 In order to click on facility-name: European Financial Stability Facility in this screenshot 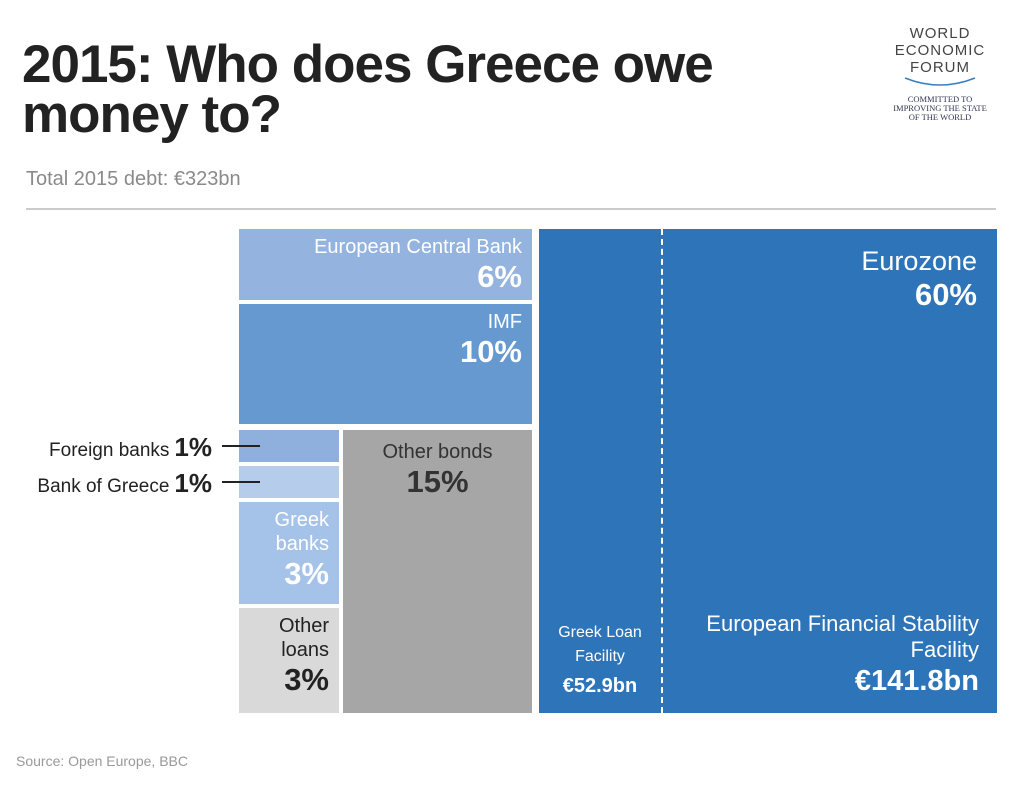, I will do `click(842, 636)`.